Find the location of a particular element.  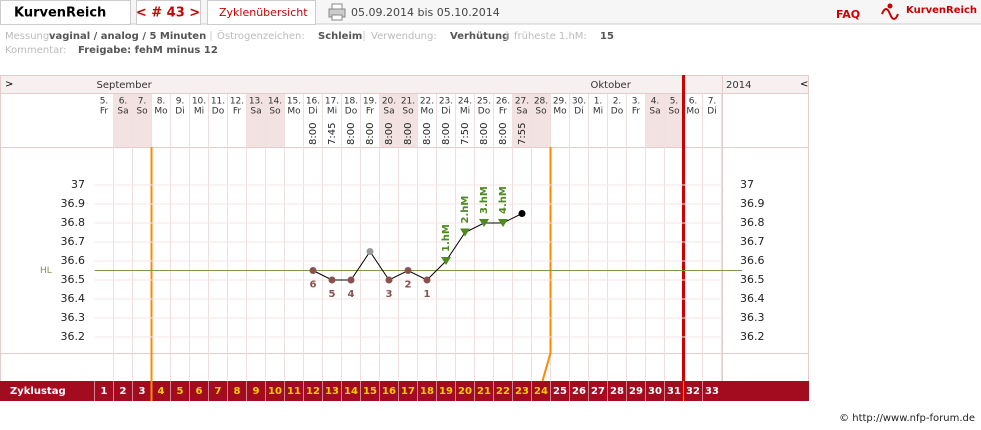

cycle-day: 12 is located at coordinates (313, 391).